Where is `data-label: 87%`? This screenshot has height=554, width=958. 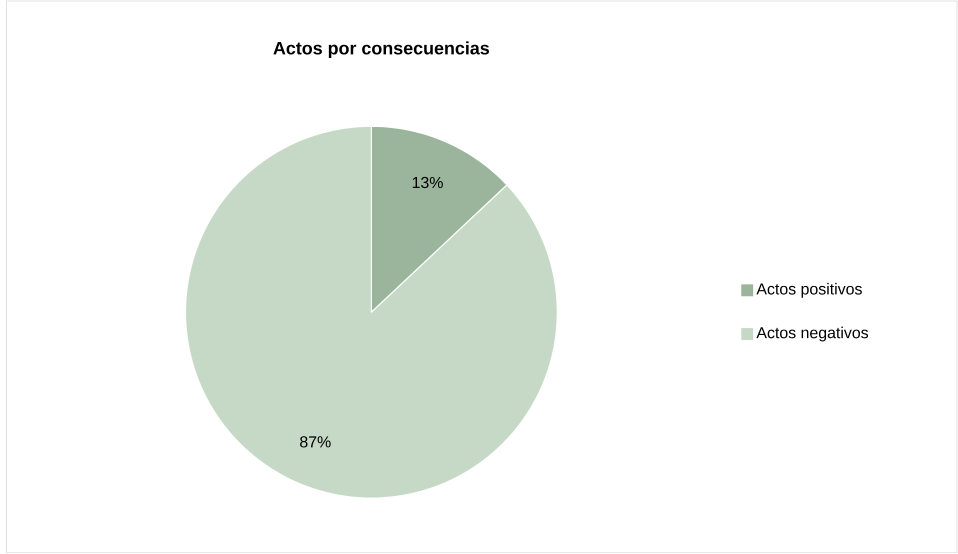
data-label: 87% is located at coordinates (315, 442).